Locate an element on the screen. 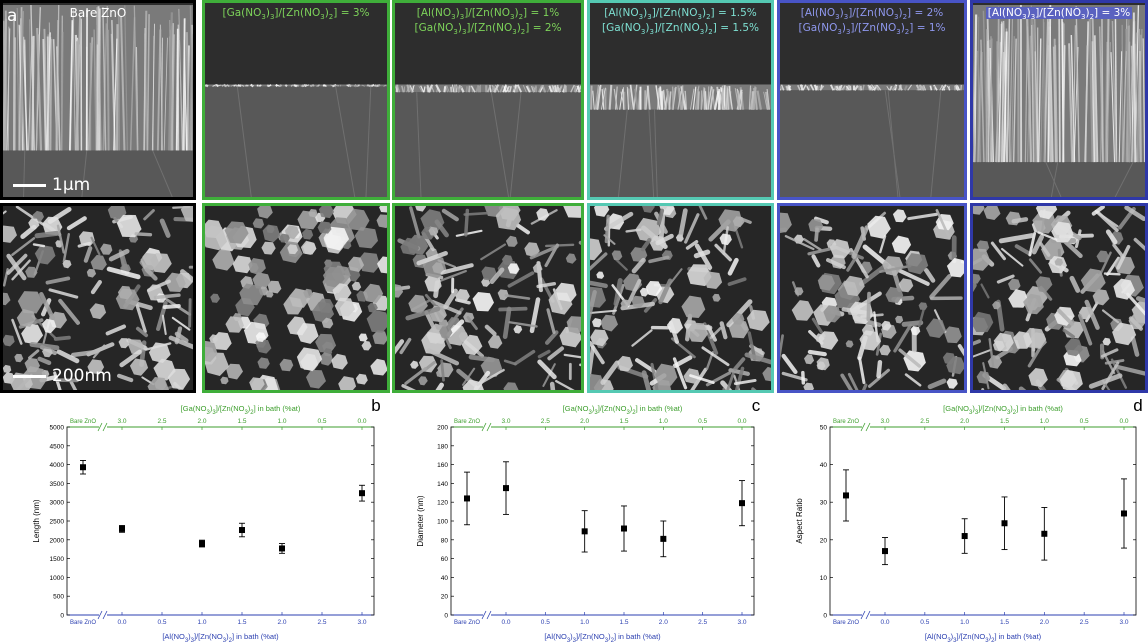 The image size is (1148, 644). y-tick-label: 20 is located at coordinates (445, 597).